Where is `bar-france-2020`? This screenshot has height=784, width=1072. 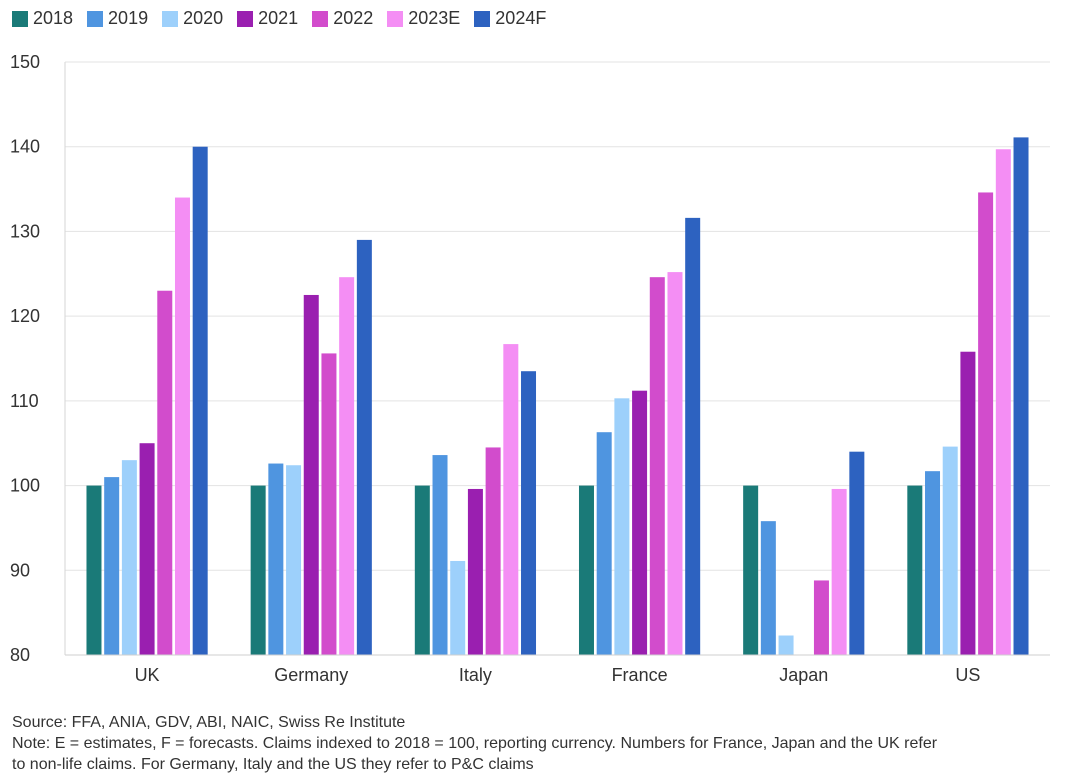 bar-france-2020 is located at coordinates (622, 526).